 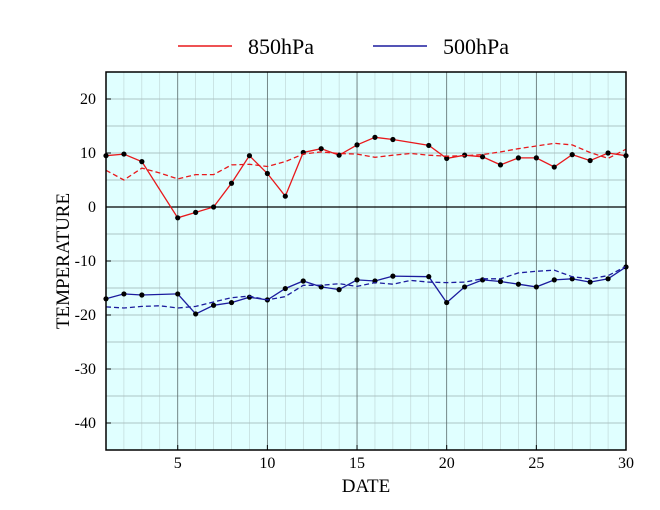 What do you see at coordinates (357, 463) in the screenshot?
I see `x-tick-label: 15` at bounding box center [357, 463].